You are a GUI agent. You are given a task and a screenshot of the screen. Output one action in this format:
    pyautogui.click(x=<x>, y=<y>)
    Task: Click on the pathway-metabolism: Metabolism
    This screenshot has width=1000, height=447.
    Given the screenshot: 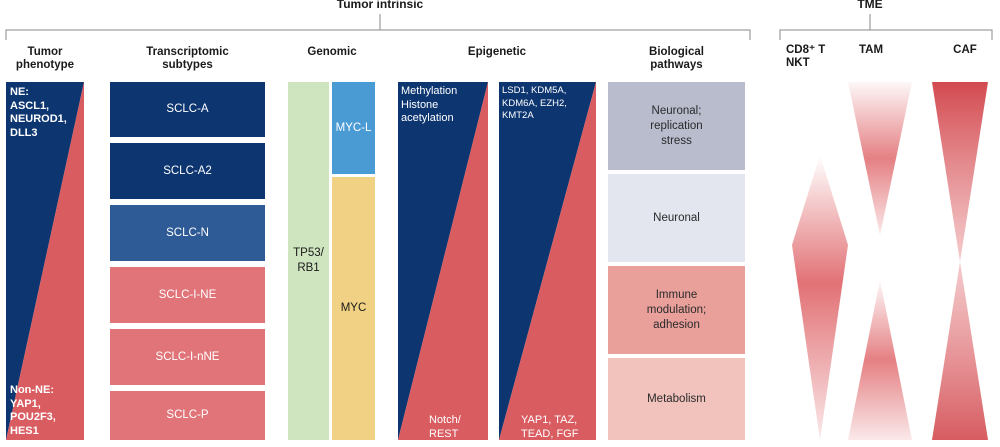 What is the action you would take?
    pyautogui.click(x=676, y=399)
    